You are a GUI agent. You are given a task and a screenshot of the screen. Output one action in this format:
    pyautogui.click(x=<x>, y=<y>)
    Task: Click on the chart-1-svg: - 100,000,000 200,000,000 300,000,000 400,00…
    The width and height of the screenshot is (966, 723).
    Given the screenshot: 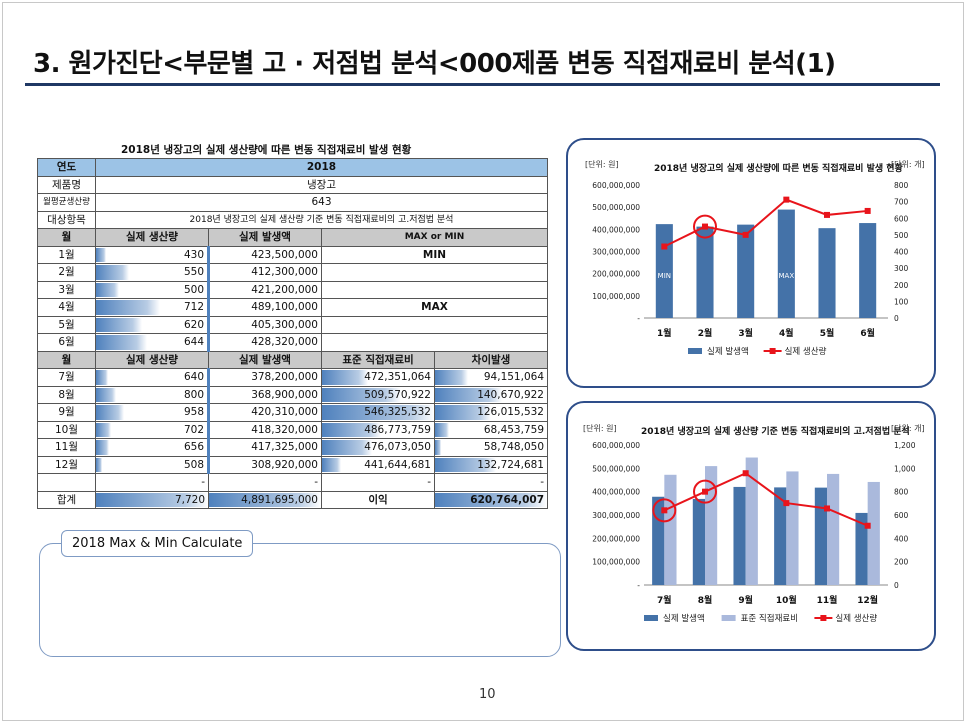 What is the action you would take?
    pyautogui.click(x=750, y=269)
    